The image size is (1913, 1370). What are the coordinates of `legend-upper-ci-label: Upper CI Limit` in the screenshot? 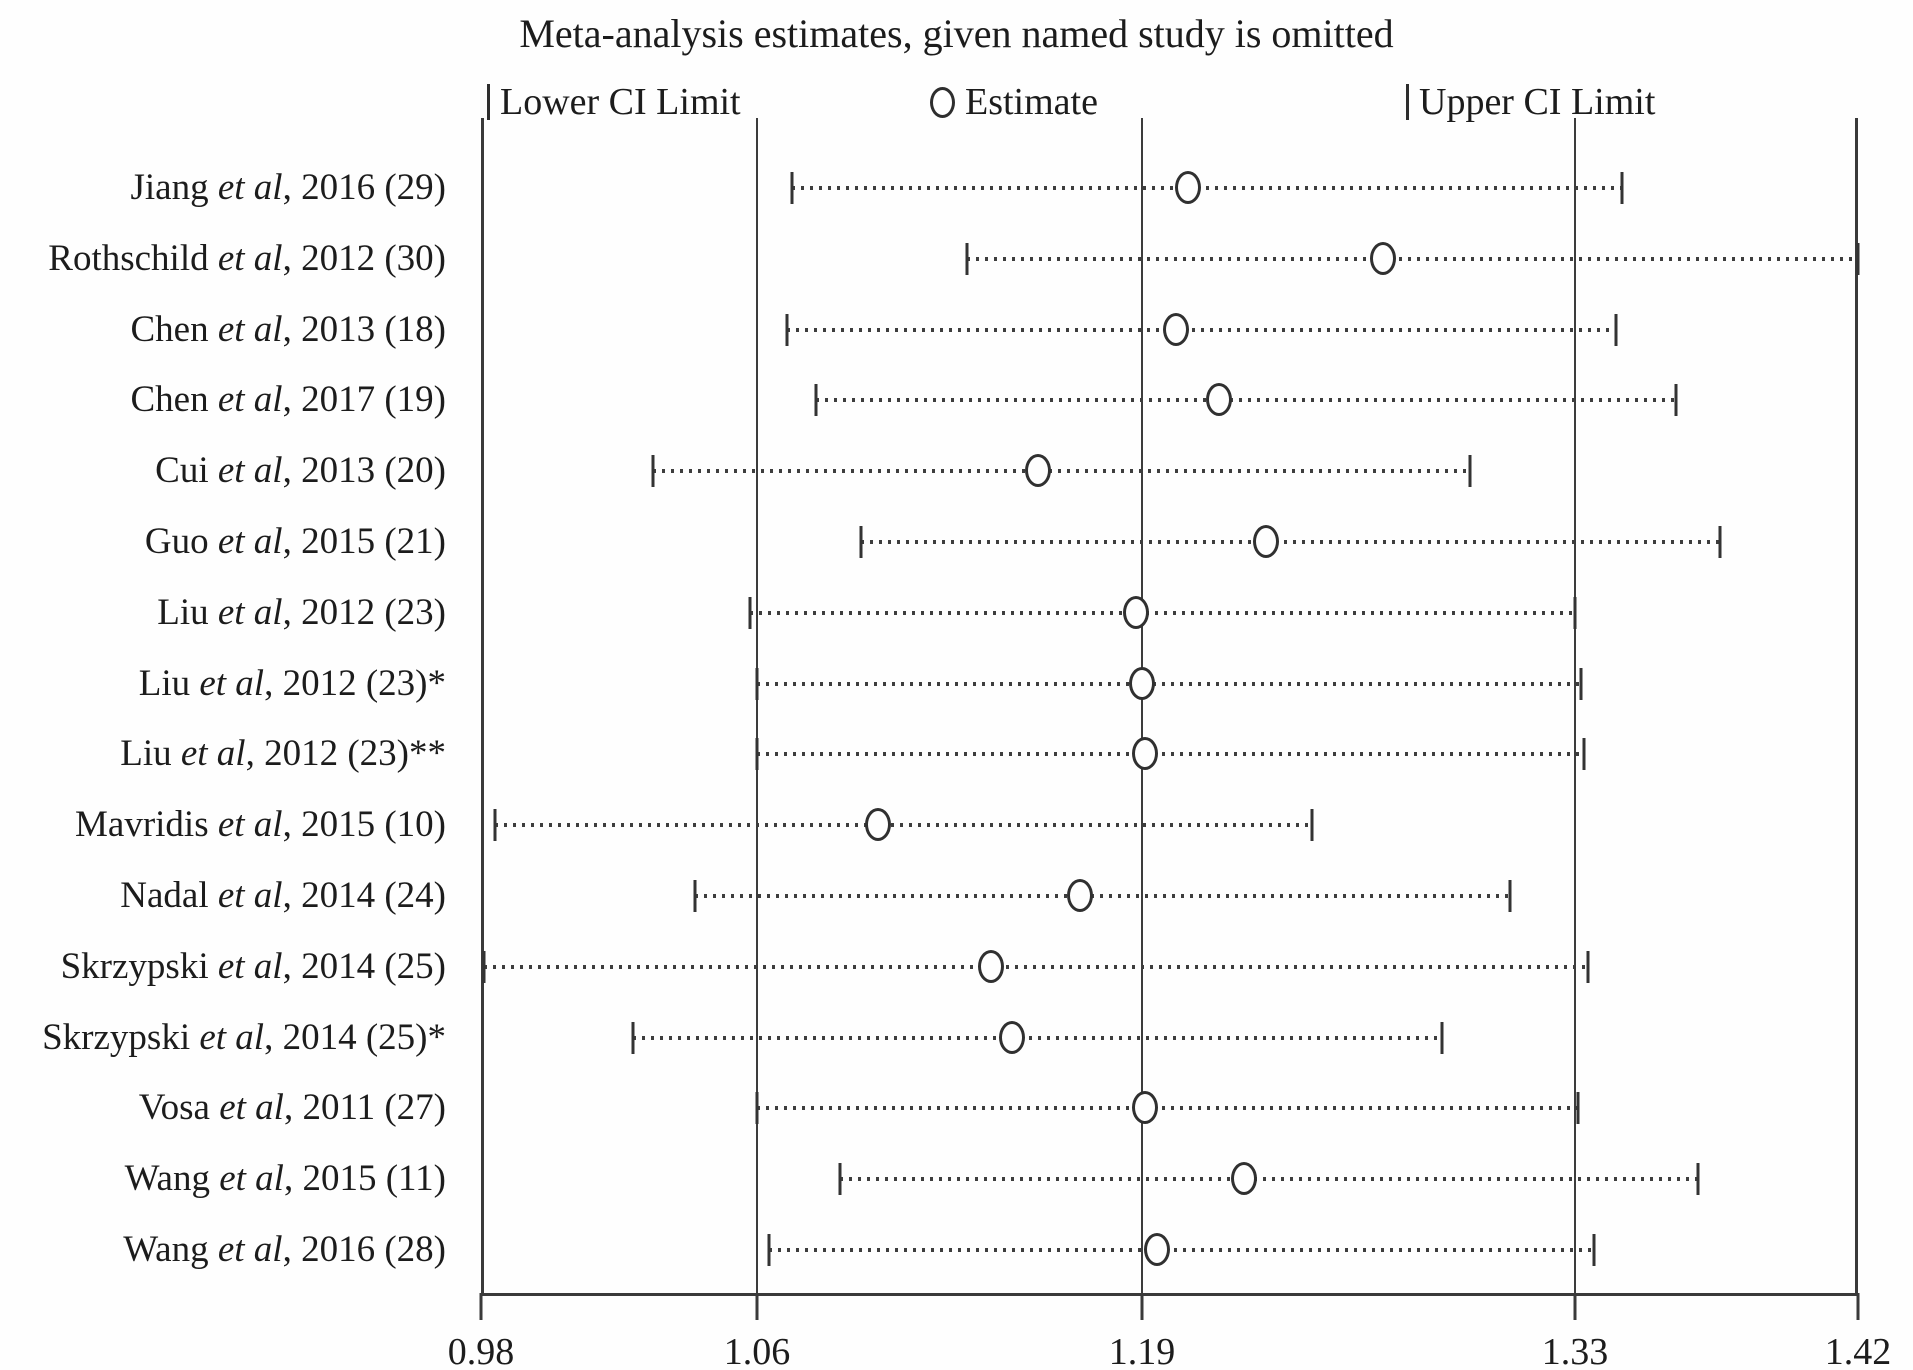 It's located at (1537, 102).